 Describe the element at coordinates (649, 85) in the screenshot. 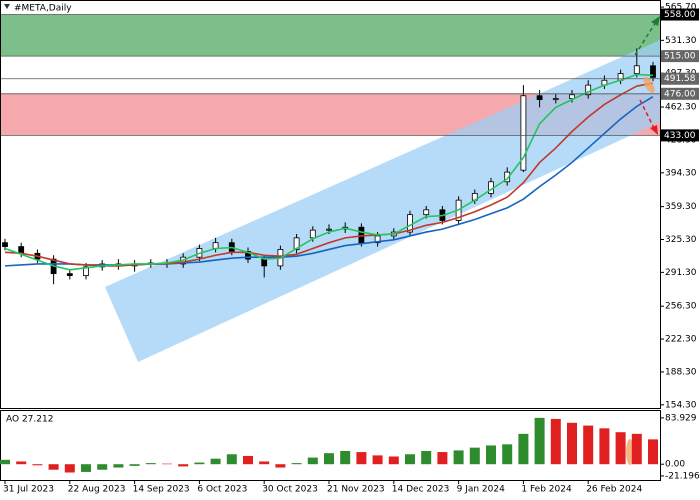

I see `highlight` at that location.